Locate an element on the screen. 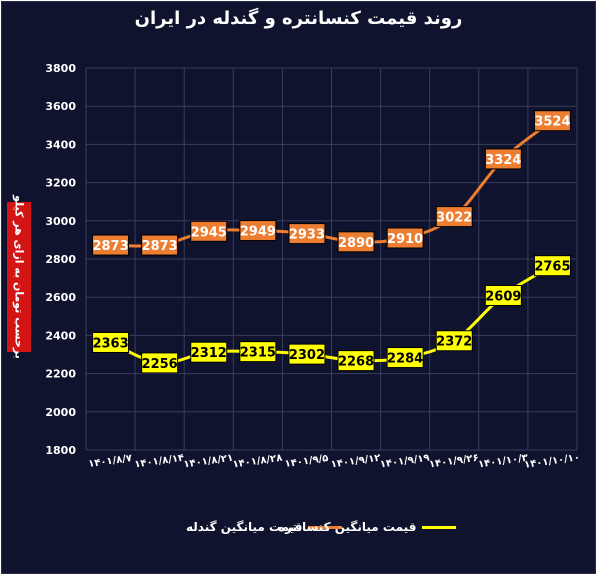 The width and height of the screenshot is (597, 575). data-label-concentrate: 2284 is located at coordinates (405, 359).